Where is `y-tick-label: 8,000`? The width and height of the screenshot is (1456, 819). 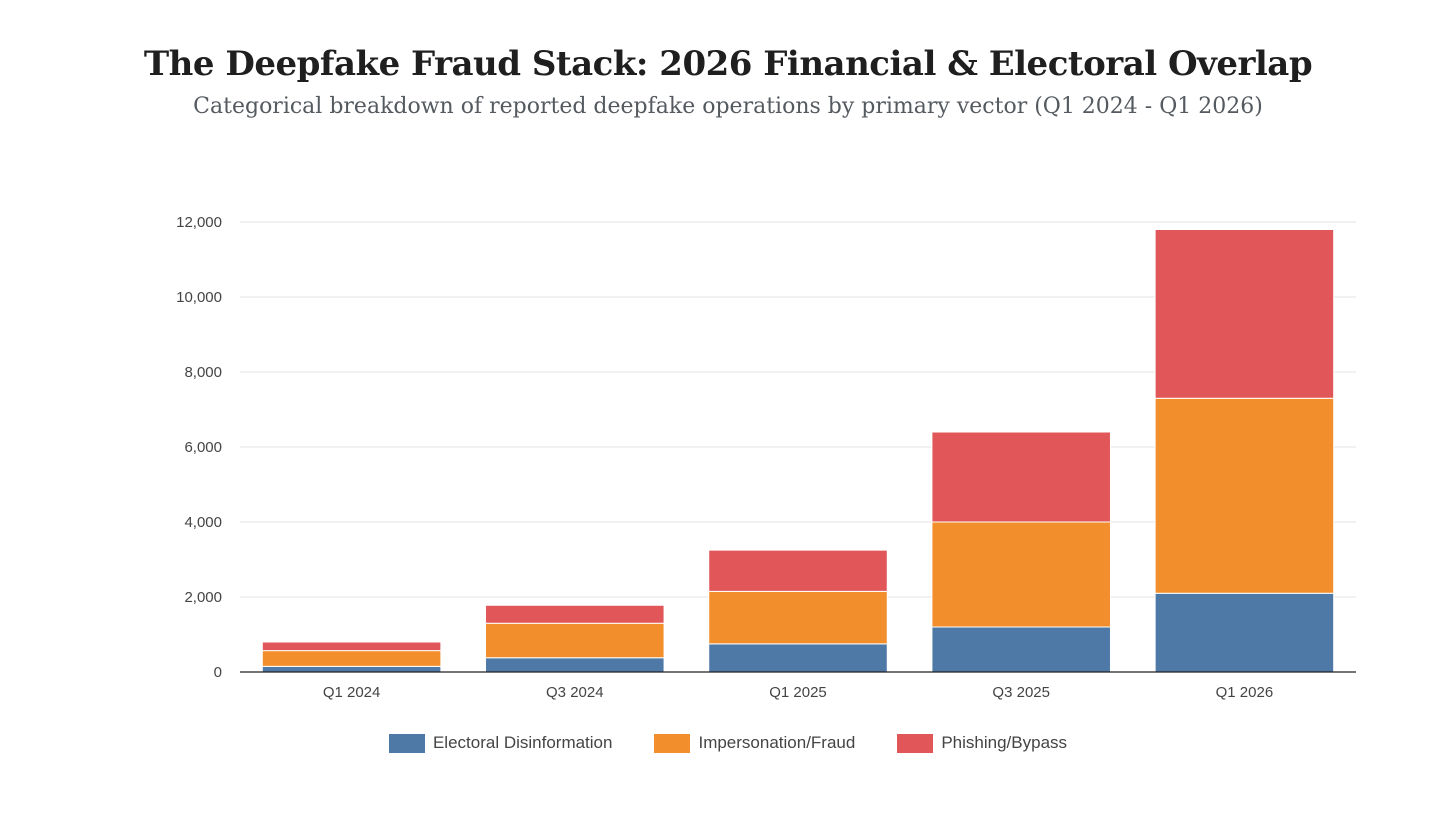 y-tick-label: 8,000 is located at coordinates (203, 372).